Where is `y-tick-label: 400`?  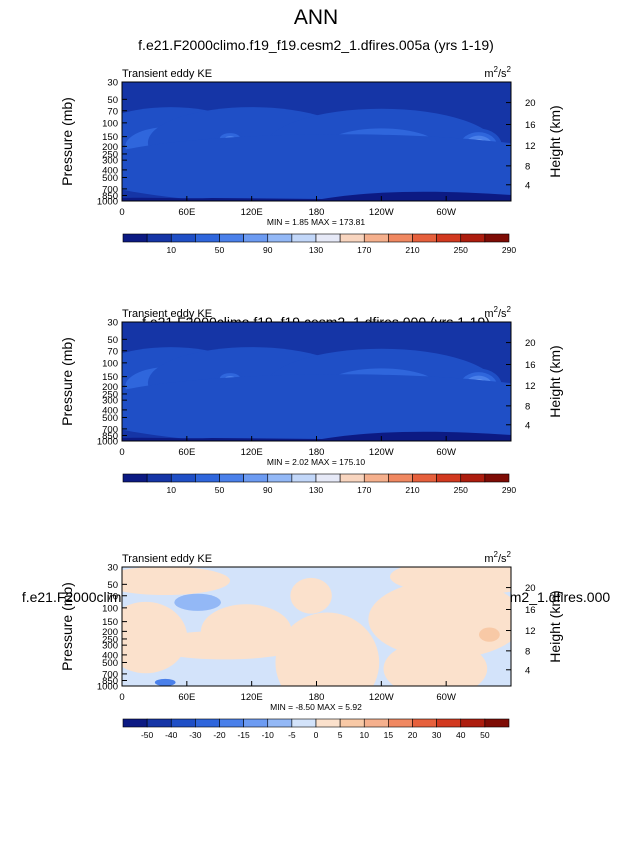
y-tick-label: 400 is located at coordinates (110, 410).